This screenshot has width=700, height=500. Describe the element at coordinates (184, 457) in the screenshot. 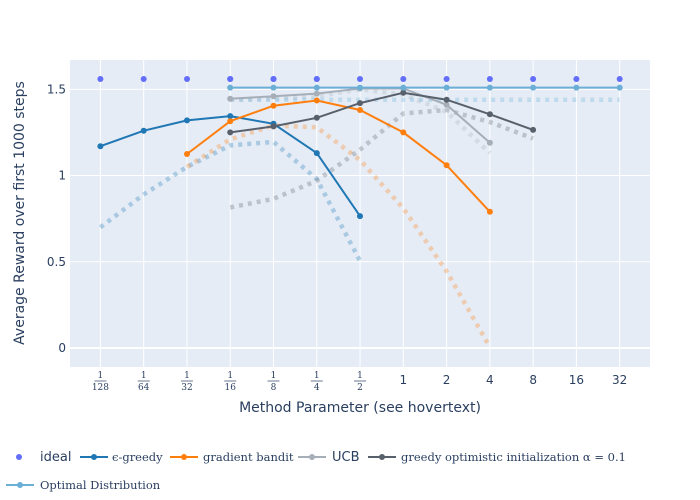

I see `legend-marker-gradient-bandit` at that location.